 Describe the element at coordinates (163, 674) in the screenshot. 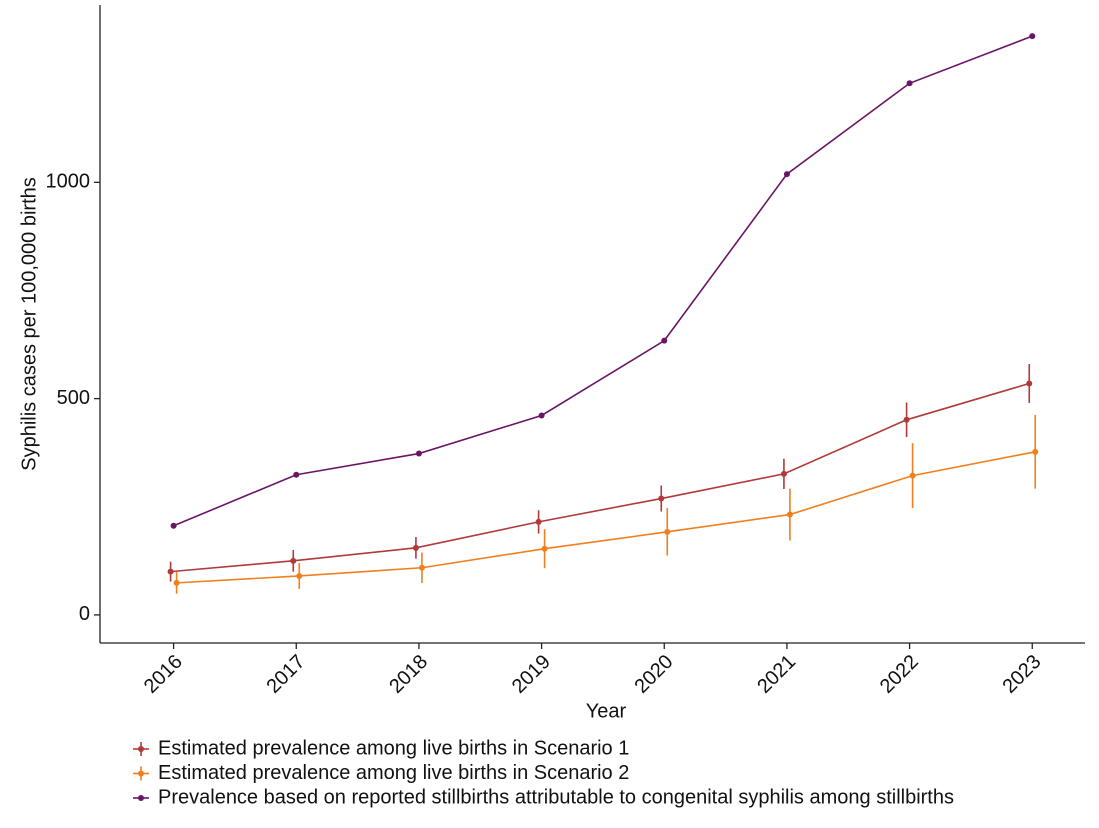

I see `x-tick-label: 2016` at that location.